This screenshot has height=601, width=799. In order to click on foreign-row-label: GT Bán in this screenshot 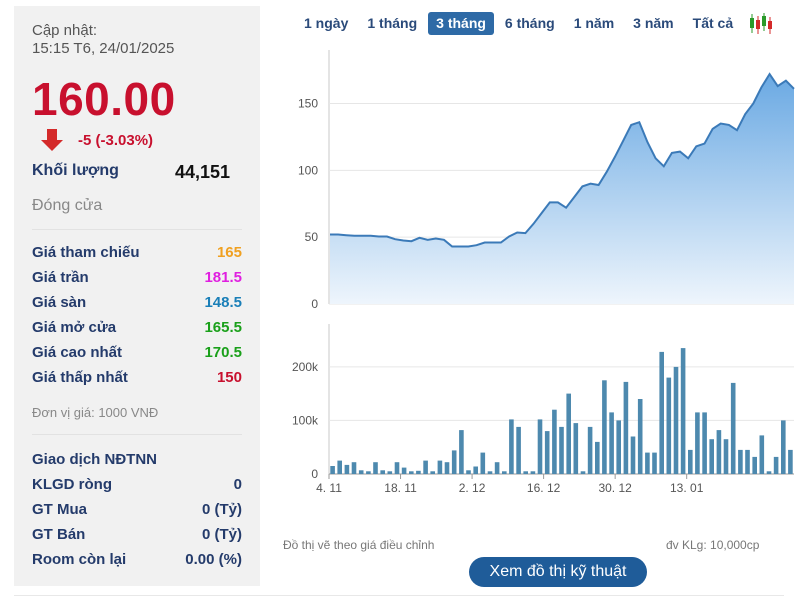, I will do `click(59, 534)`.